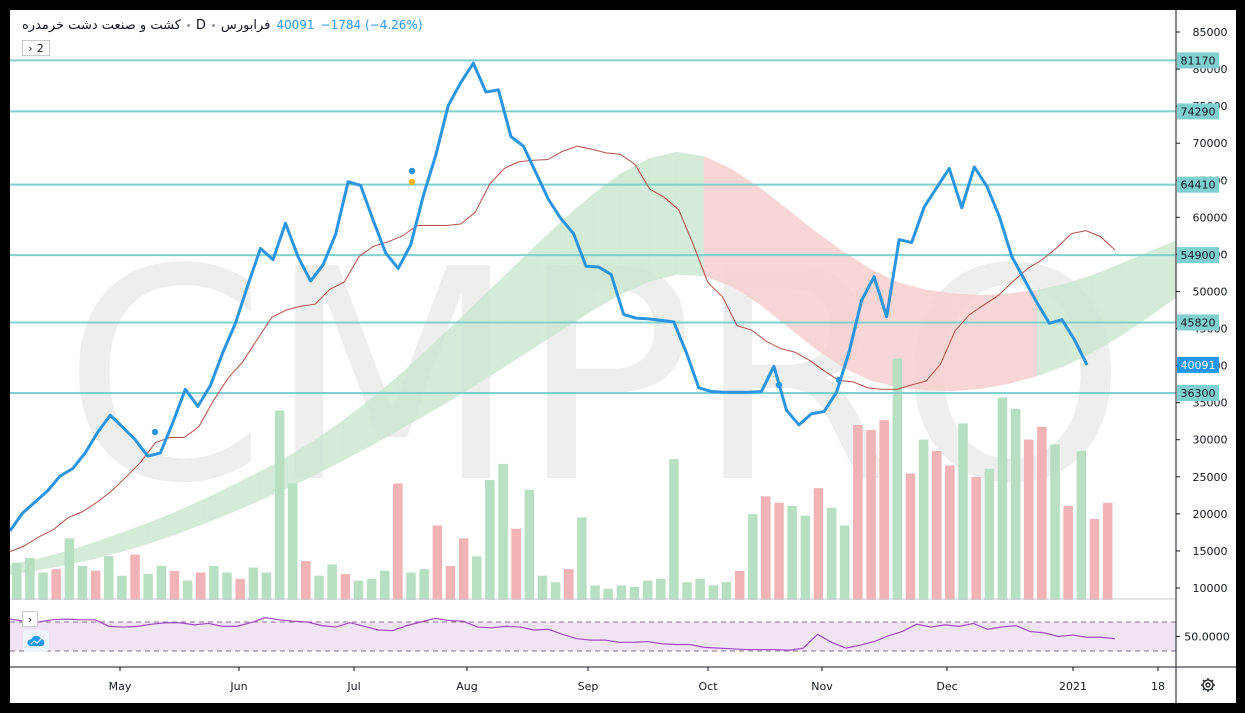 Image resolution: width=1245 pixels, height=713 pixels. What do you see at coordinates (1210, 217) in the screenshot?
I see `price-tick-label: 60000` at bounding box center [1210, 217].